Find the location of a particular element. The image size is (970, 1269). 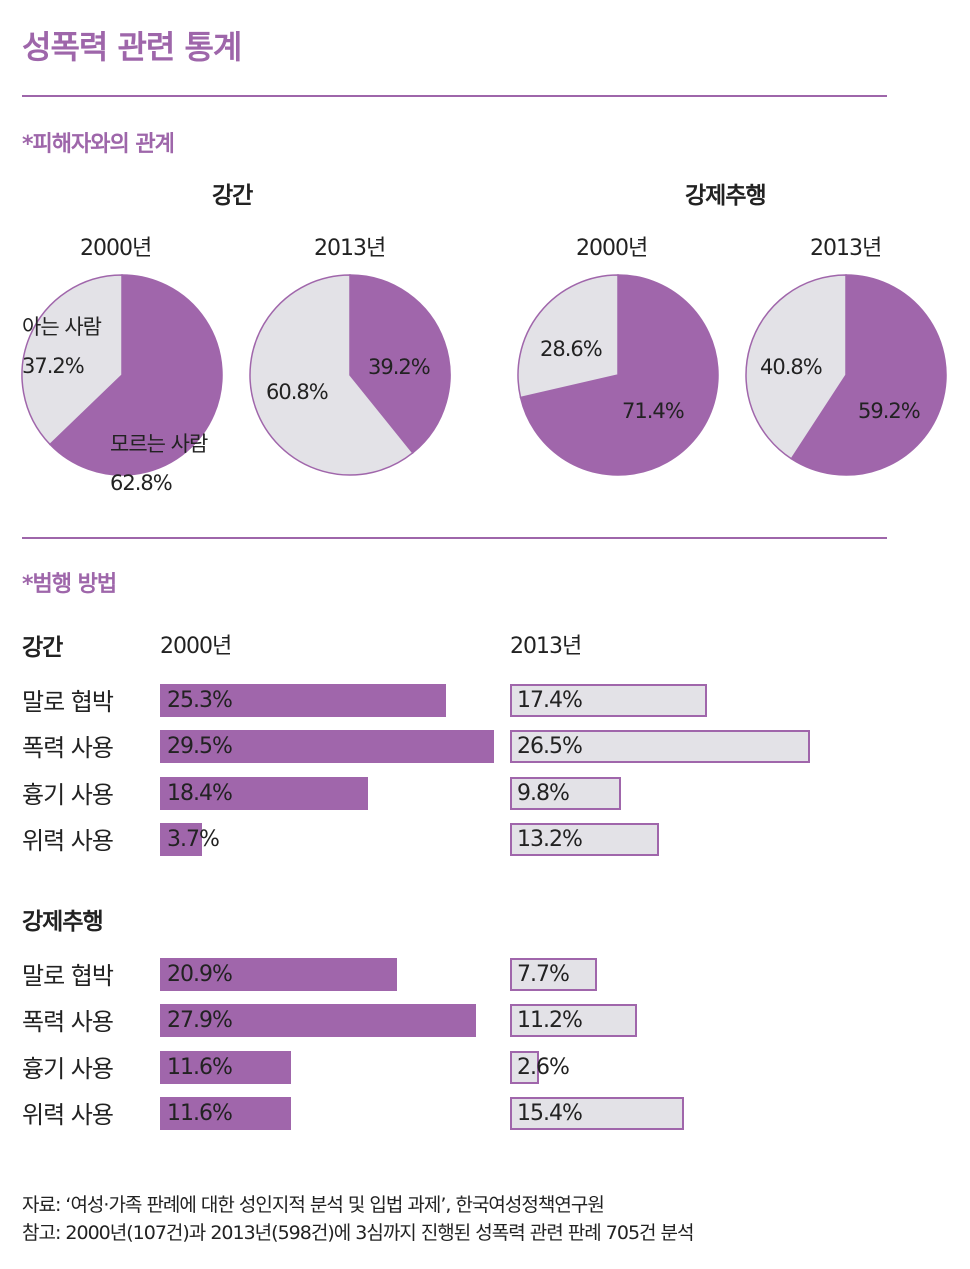

bar-group-title: 강간 is located at coordinates (42, 648).